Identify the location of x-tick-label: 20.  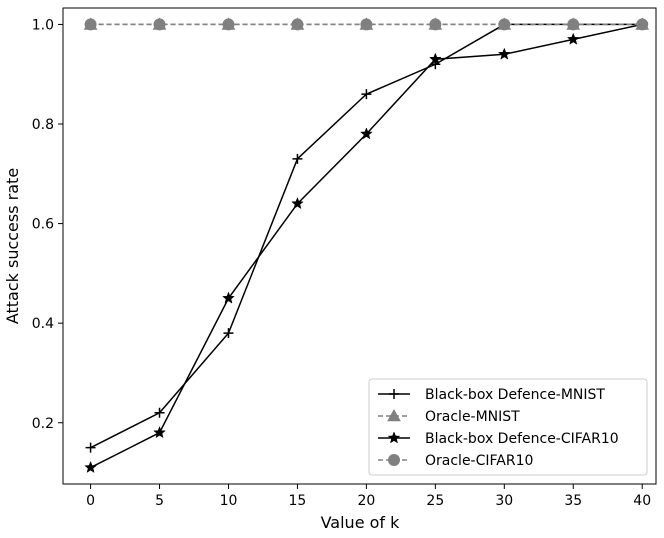
(366, 501).